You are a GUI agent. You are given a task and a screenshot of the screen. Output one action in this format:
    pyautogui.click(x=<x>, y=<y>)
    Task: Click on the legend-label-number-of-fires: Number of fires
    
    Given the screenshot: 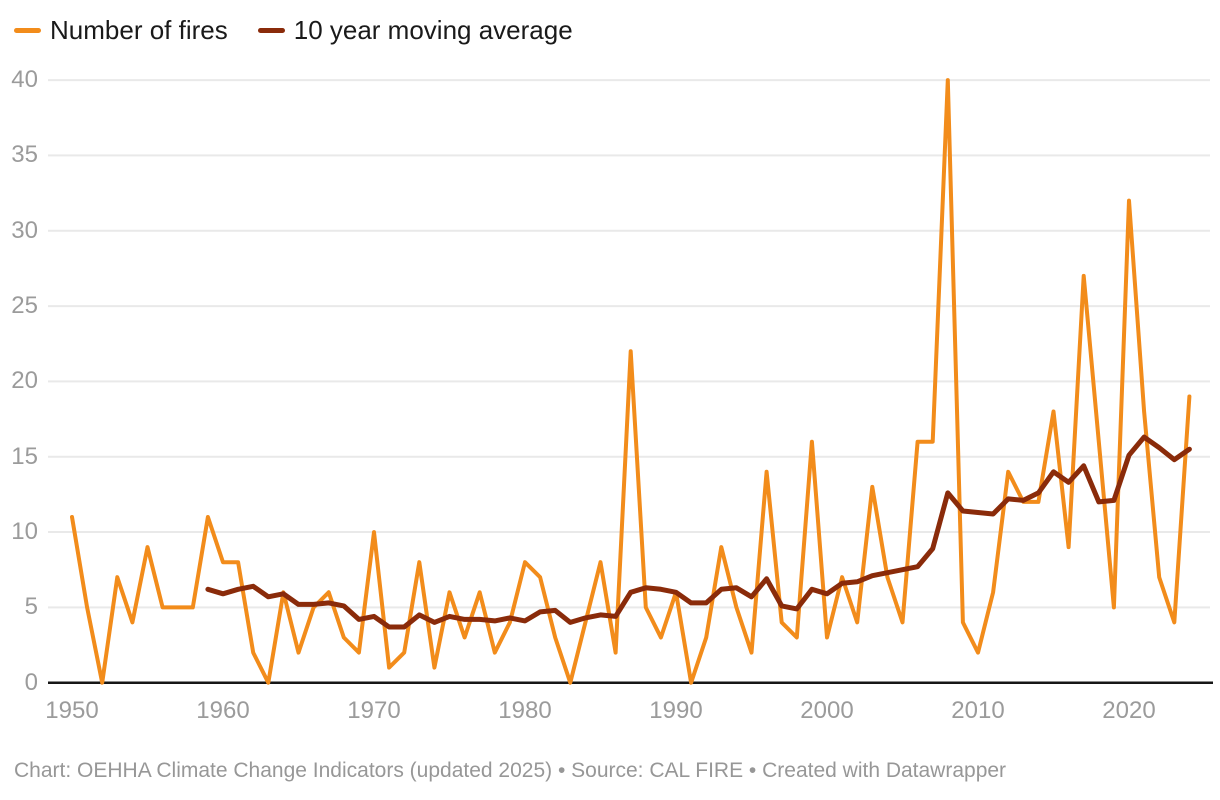 What is the action you would take?
    pyautogui.click(x=139, y=30)
    